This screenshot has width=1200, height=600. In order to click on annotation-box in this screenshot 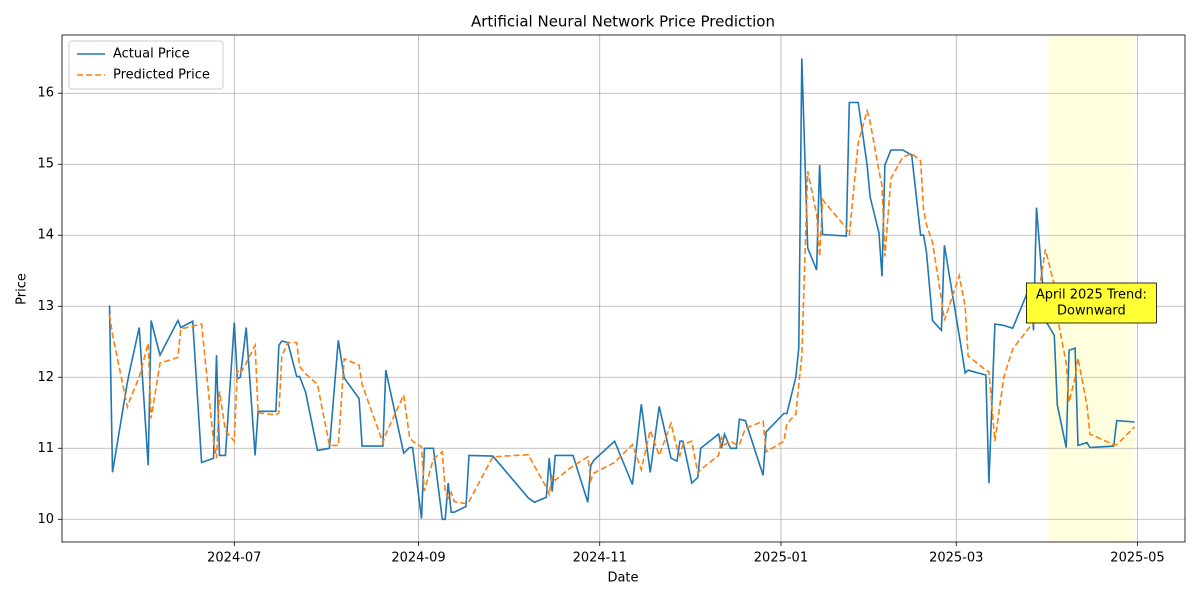, I will do `click(1091, 303)`.